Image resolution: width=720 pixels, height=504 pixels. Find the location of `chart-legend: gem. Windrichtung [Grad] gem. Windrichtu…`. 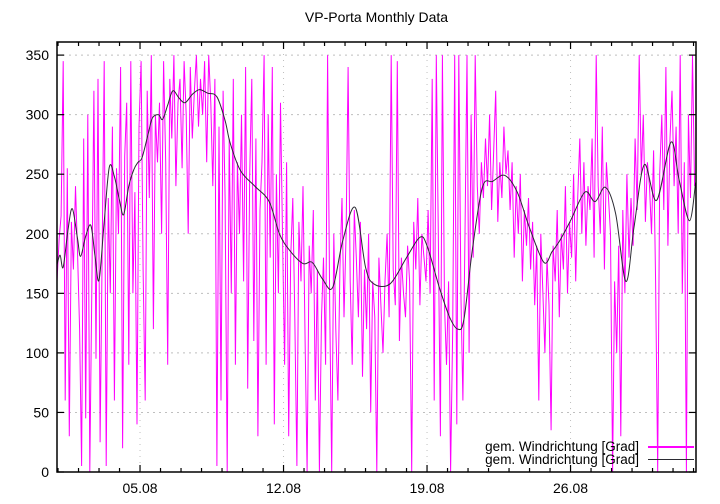

chart-legend: gem. Windrichtung [Grad] gem. Windrichtu… is located at coordinates (589, 453).